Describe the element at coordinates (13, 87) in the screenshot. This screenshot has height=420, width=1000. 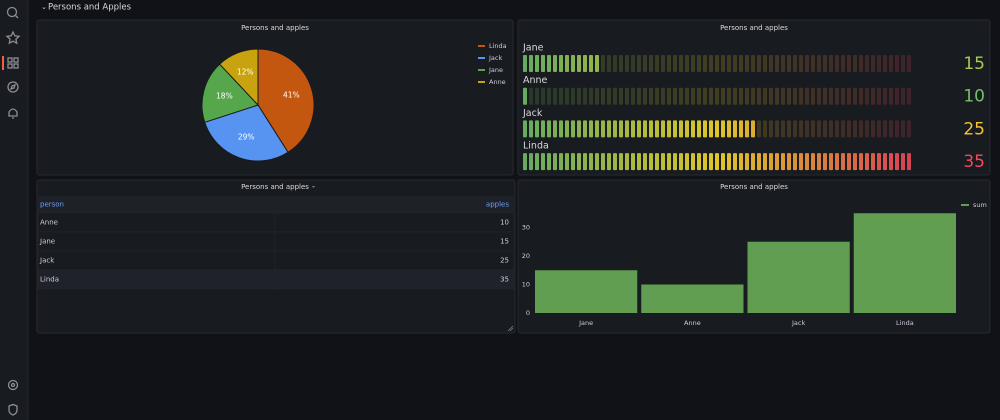
I see `explore-icon` at that location.